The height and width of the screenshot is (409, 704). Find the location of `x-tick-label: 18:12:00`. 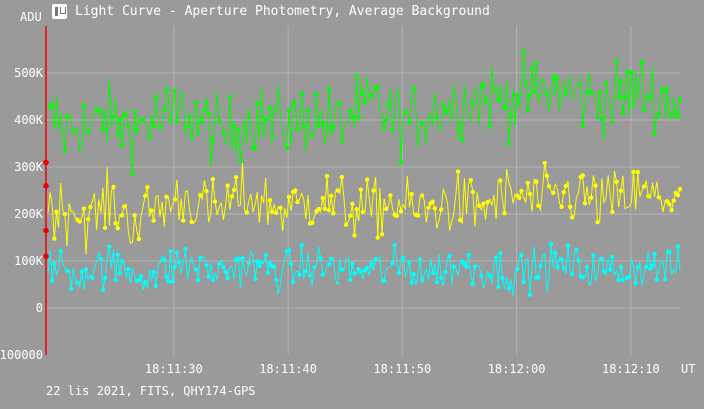

x-tick-label: 18:12:00 is located at coordinates (517, 369).